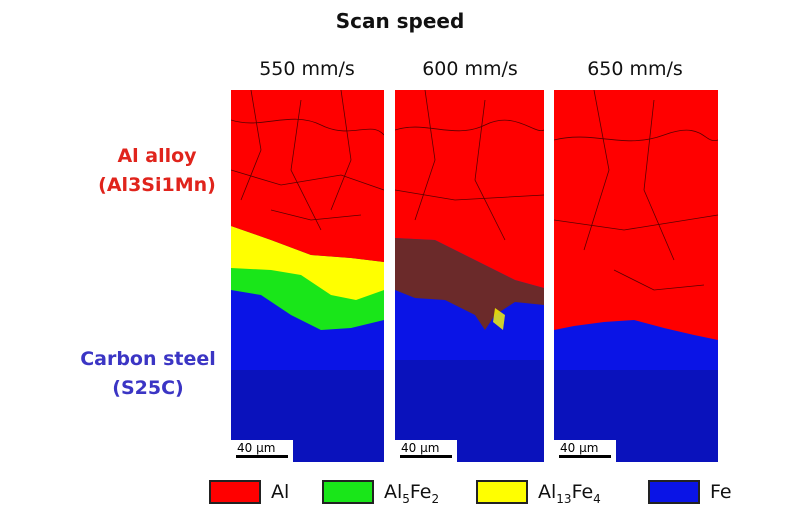 The width and height of the screenshot is (800, 518). Describe the element at coordinates (307, 69) in the screenshot. I see `column-label-550: 550 mm/s` at that location.